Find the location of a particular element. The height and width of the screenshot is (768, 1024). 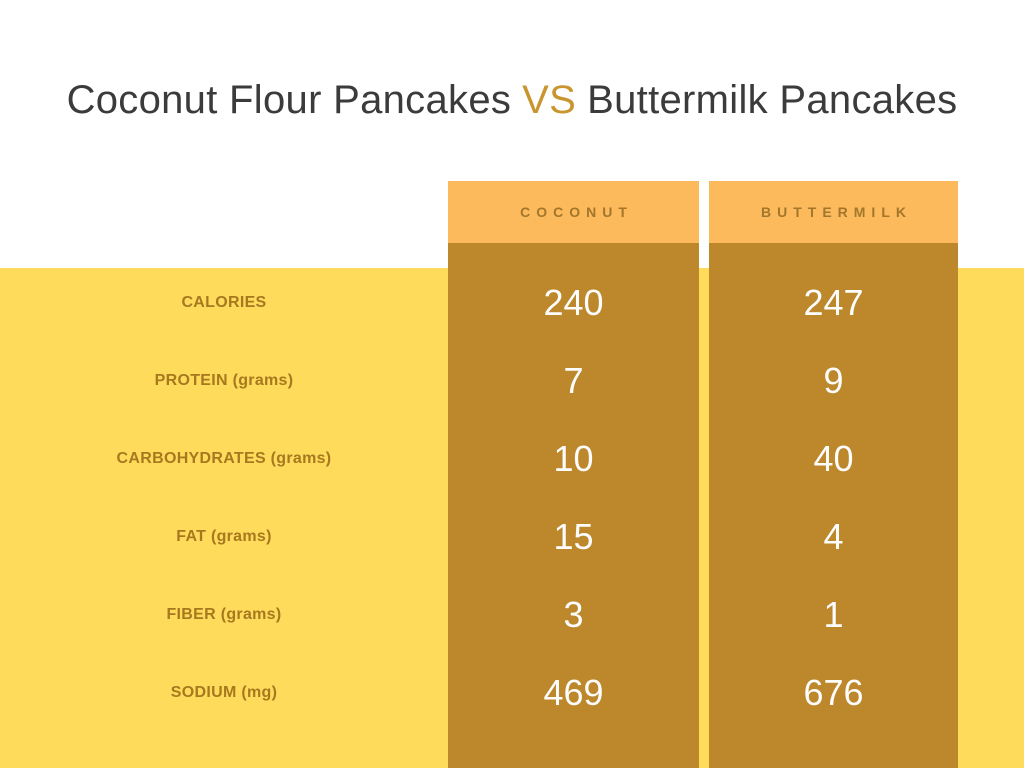

value-cell-coconut-calories: 240 is located at coordinates (573, 302).